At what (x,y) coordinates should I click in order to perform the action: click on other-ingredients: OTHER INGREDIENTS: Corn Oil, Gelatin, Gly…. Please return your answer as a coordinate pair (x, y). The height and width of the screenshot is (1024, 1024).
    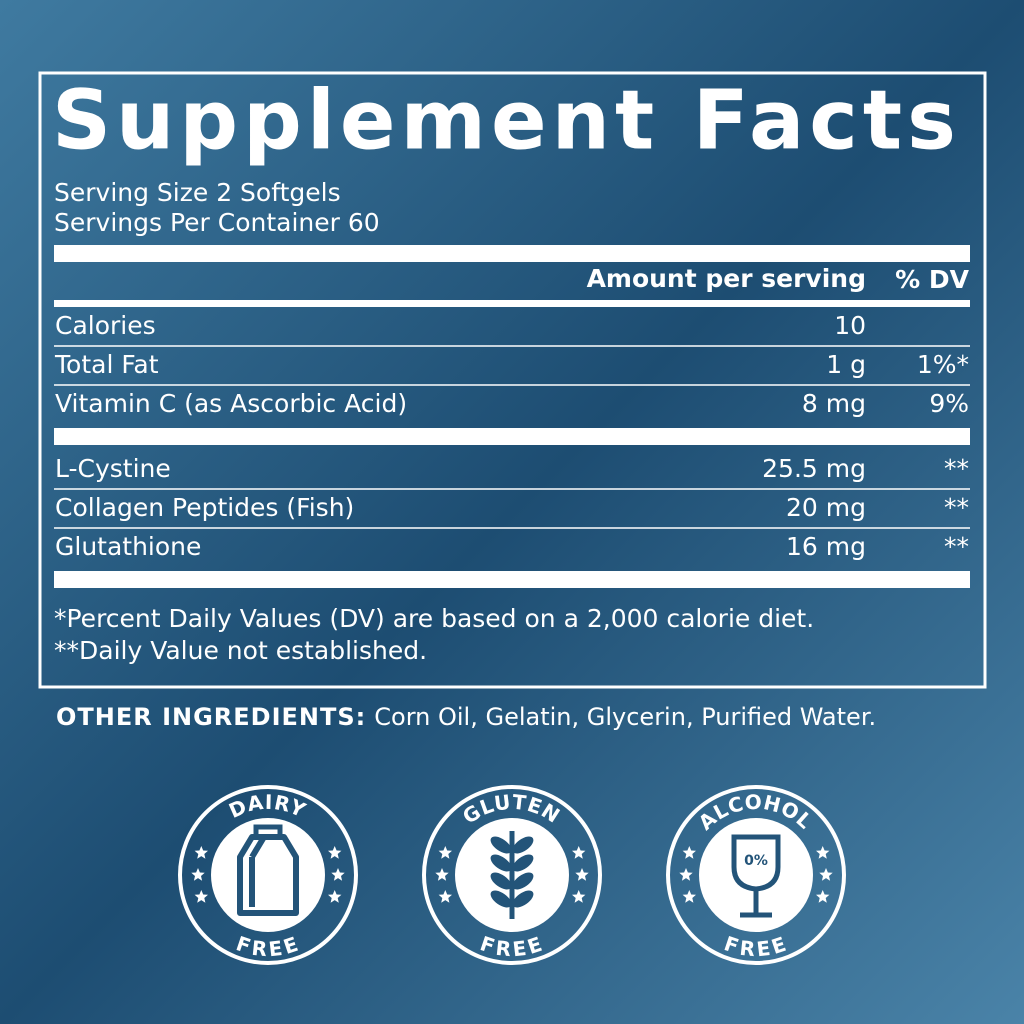
    Looking at the image, I should click on (466, 717).